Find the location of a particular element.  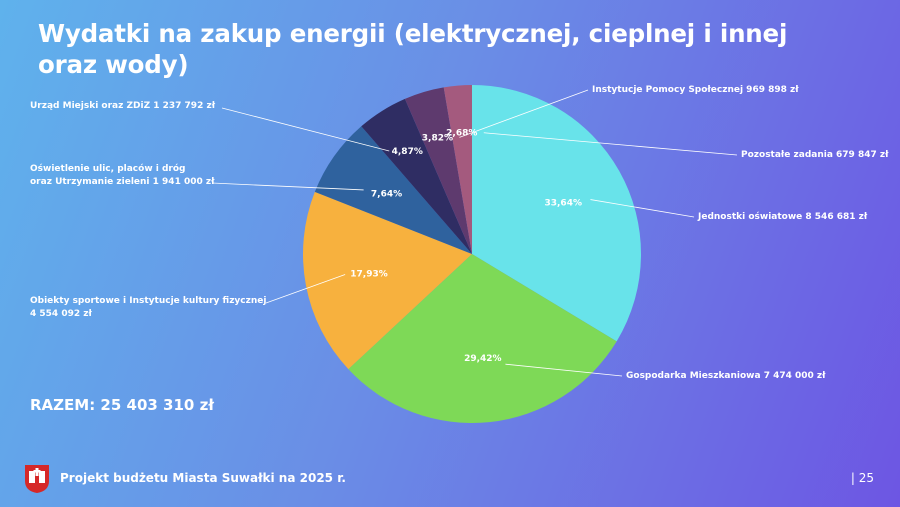

slice-percent-label: 17,93% is located at coordinates (369, 274).